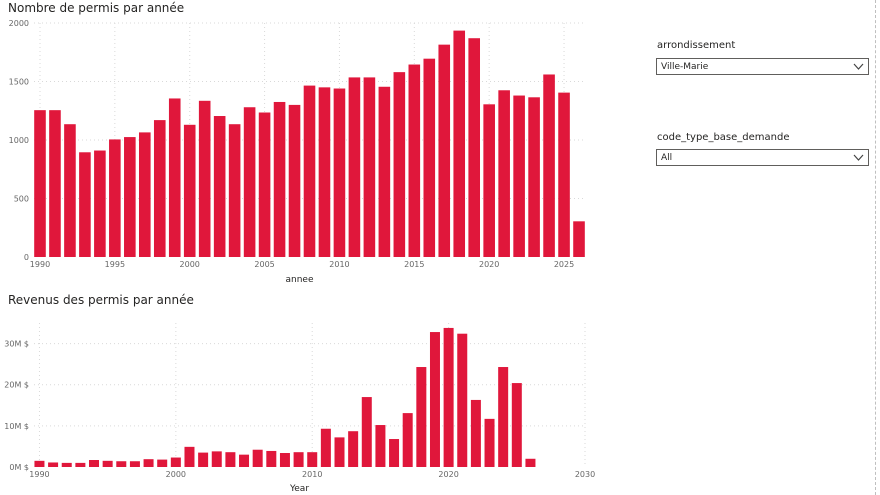 This screenshot has width=880, height=495. I want to click on chart-title: Revenus des permis par année, so click(101, 300).